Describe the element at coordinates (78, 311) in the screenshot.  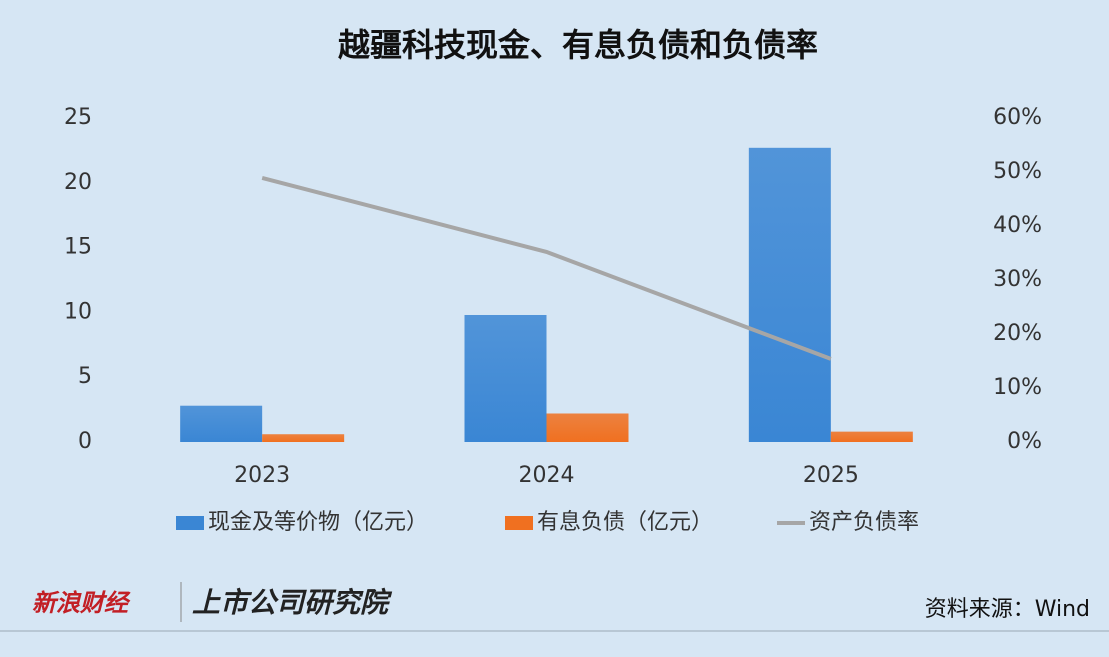
I see `y-tick-label: 10` at that location.